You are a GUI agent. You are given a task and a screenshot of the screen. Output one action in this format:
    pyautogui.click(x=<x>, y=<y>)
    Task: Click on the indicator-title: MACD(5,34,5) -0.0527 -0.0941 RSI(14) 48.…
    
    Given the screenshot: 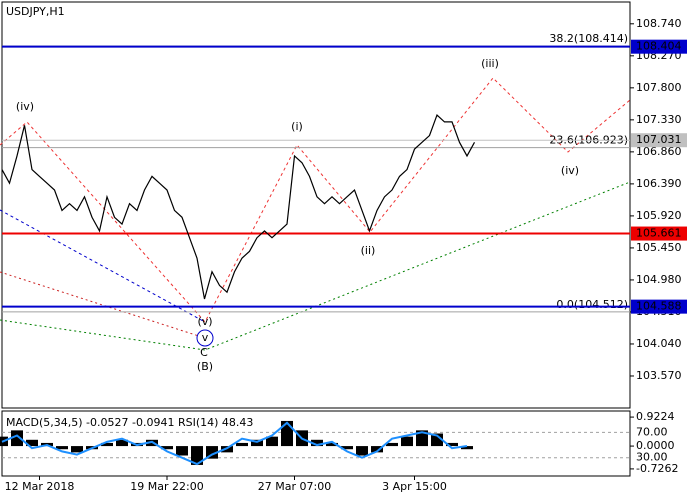 What is the action you would take?
    pyautogui.click(x=129, y=422)
    